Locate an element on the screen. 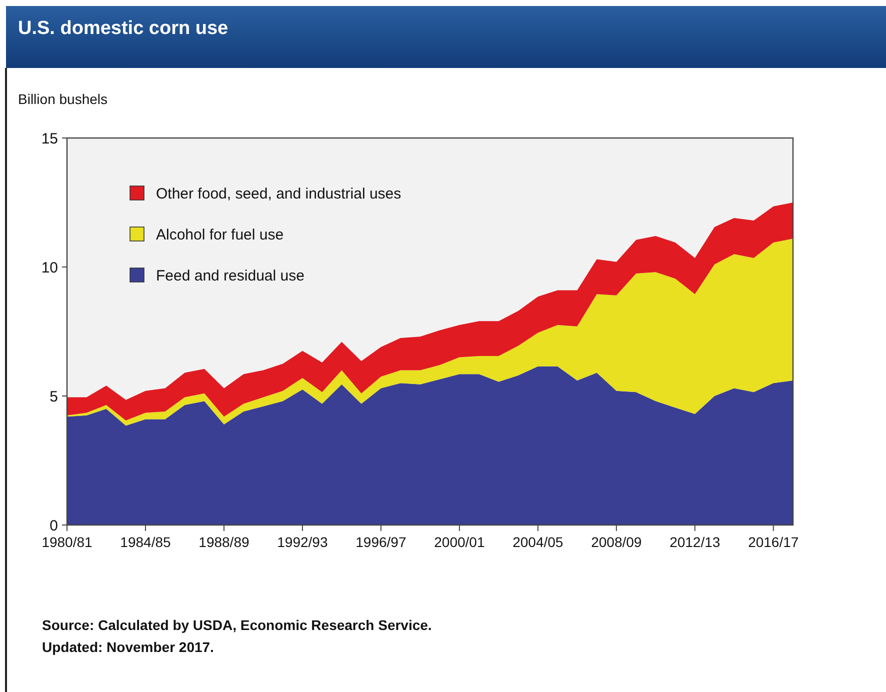 This screenshot has height=692, width=886. x-tick-label: 1984/85 is located at coordinates (145, 542).